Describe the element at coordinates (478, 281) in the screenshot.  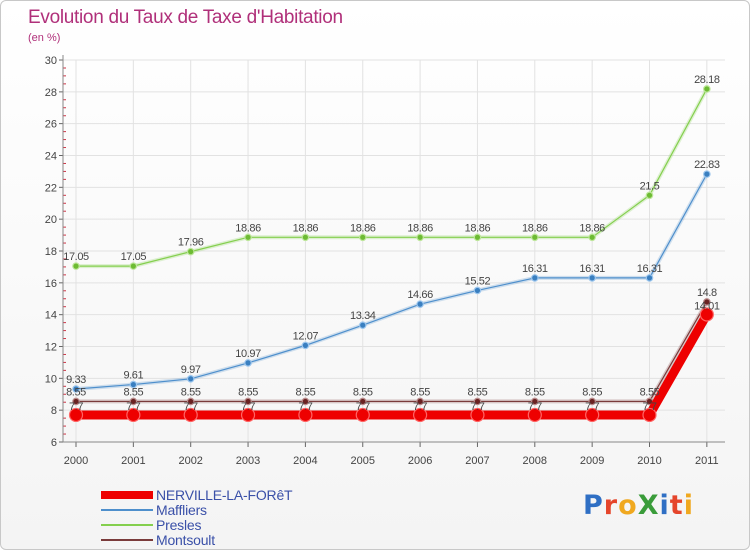
I see `data-label: 15.52` at that location.